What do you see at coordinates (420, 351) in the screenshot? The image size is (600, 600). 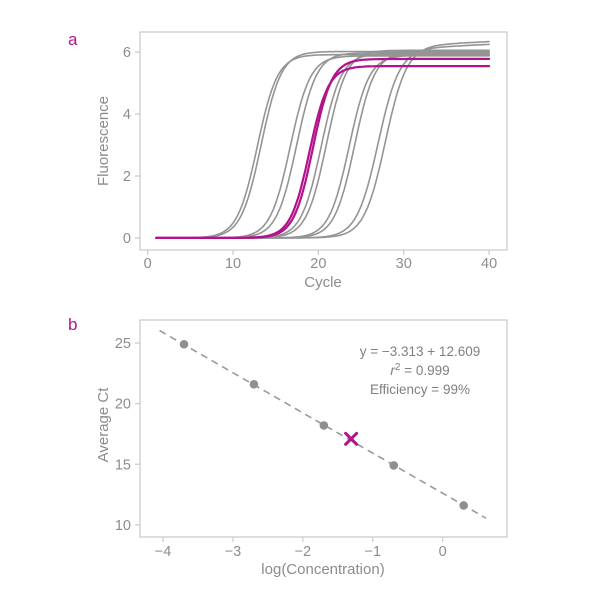 I see `fit-equation-text: y = −3.313 + 12.609` at bounding box center [420, 351].